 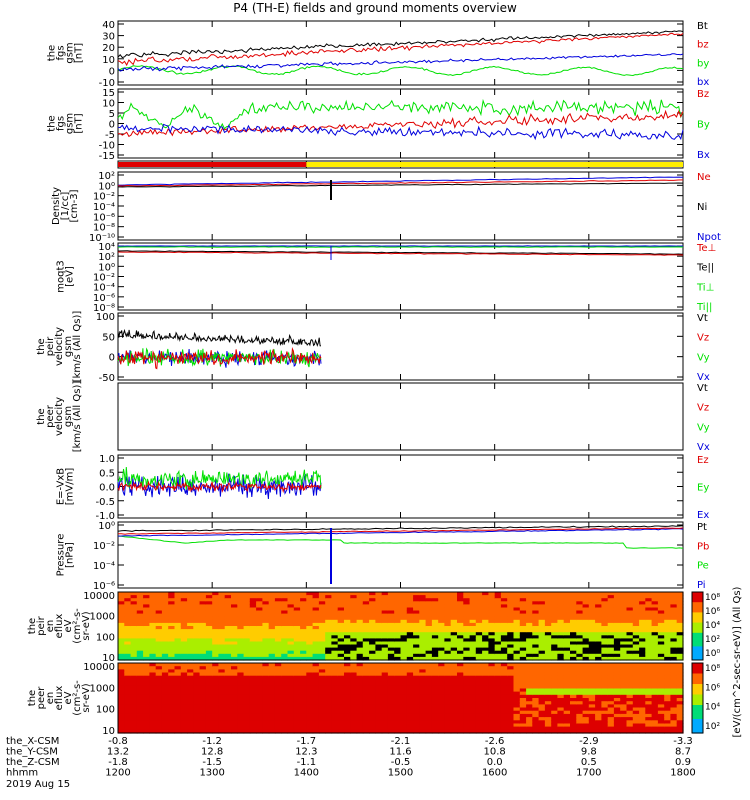 I want to click on colorbar-tick-label: 10², so click(x=712, y=727).